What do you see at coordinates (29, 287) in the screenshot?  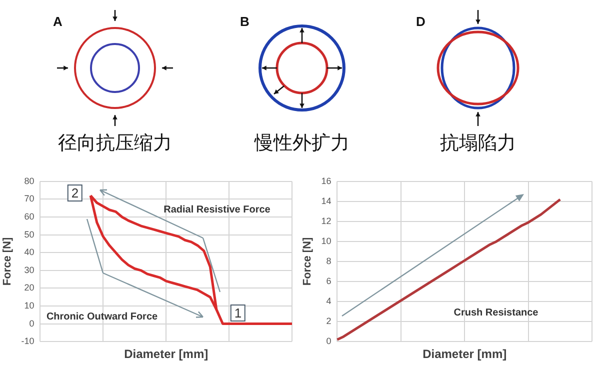 I see `y-tick-label: 20` at bounding box center [29, 287].